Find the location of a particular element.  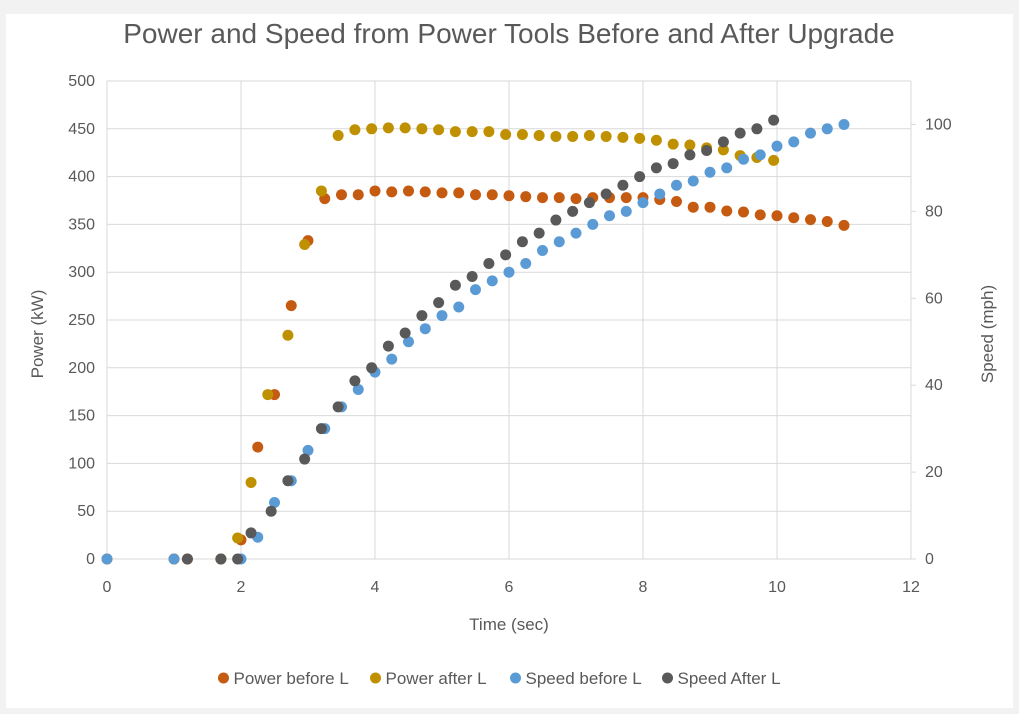

y2-tick-label: 20 is located at coordinates (934, 472).